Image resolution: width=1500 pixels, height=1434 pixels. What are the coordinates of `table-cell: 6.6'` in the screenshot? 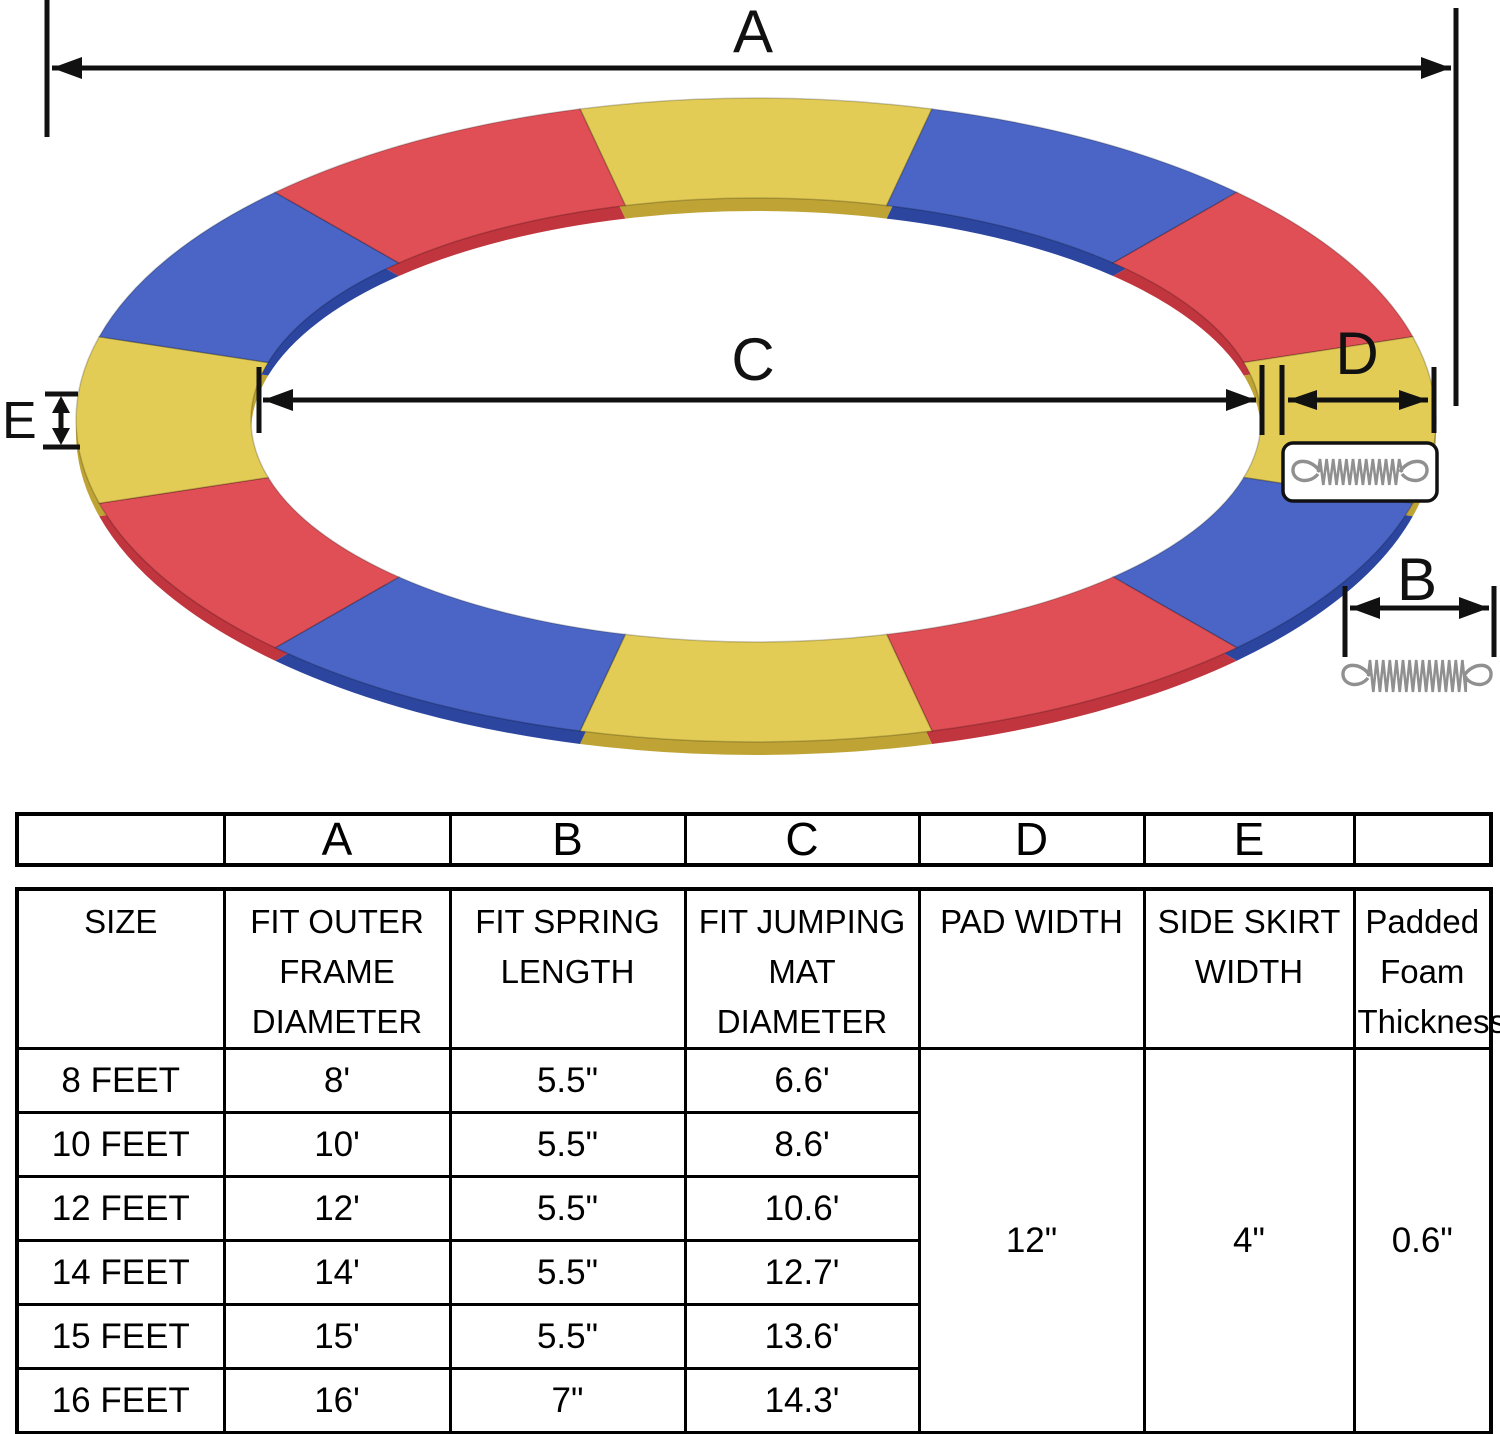 It's located at (802, 1080).